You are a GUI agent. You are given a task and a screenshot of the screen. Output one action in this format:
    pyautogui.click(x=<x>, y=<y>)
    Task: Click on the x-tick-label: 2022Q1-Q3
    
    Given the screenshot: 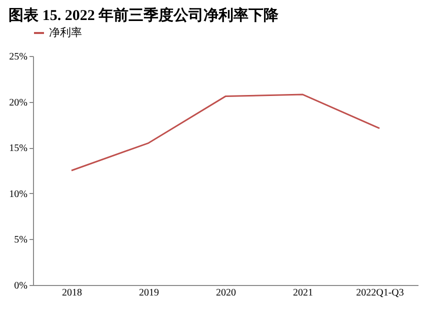 What is the action you would take?
    pyautogui.click(x=380, y=293)
    